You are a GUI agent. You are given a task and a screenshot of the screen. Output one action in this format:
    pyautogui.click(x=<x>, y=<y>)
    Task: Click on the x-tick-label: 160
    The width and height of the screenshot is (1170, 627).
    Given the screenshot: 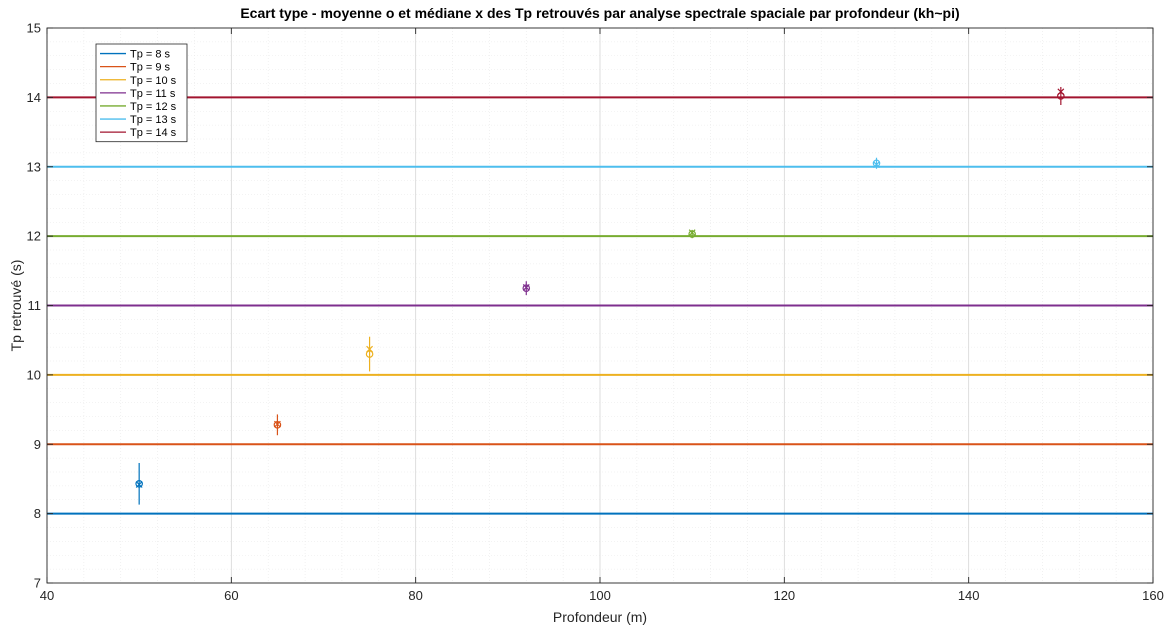 What is the action you would take?
    pyautogui.click(x=1153, y=595)
    